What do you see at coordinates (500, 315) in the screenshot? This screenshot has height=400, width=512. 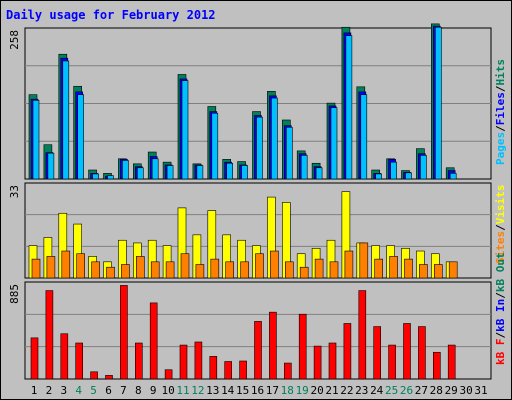 I see `legend-entry: kB In` at bounding box center [500, 315].